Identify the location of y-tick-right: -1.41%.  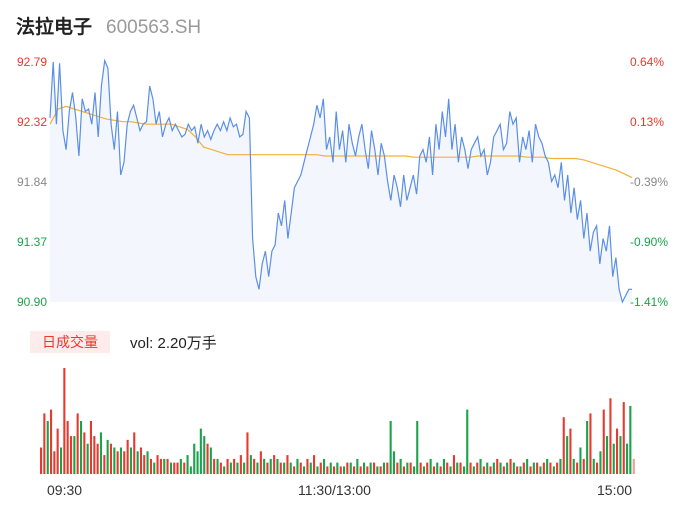
(649, 302).